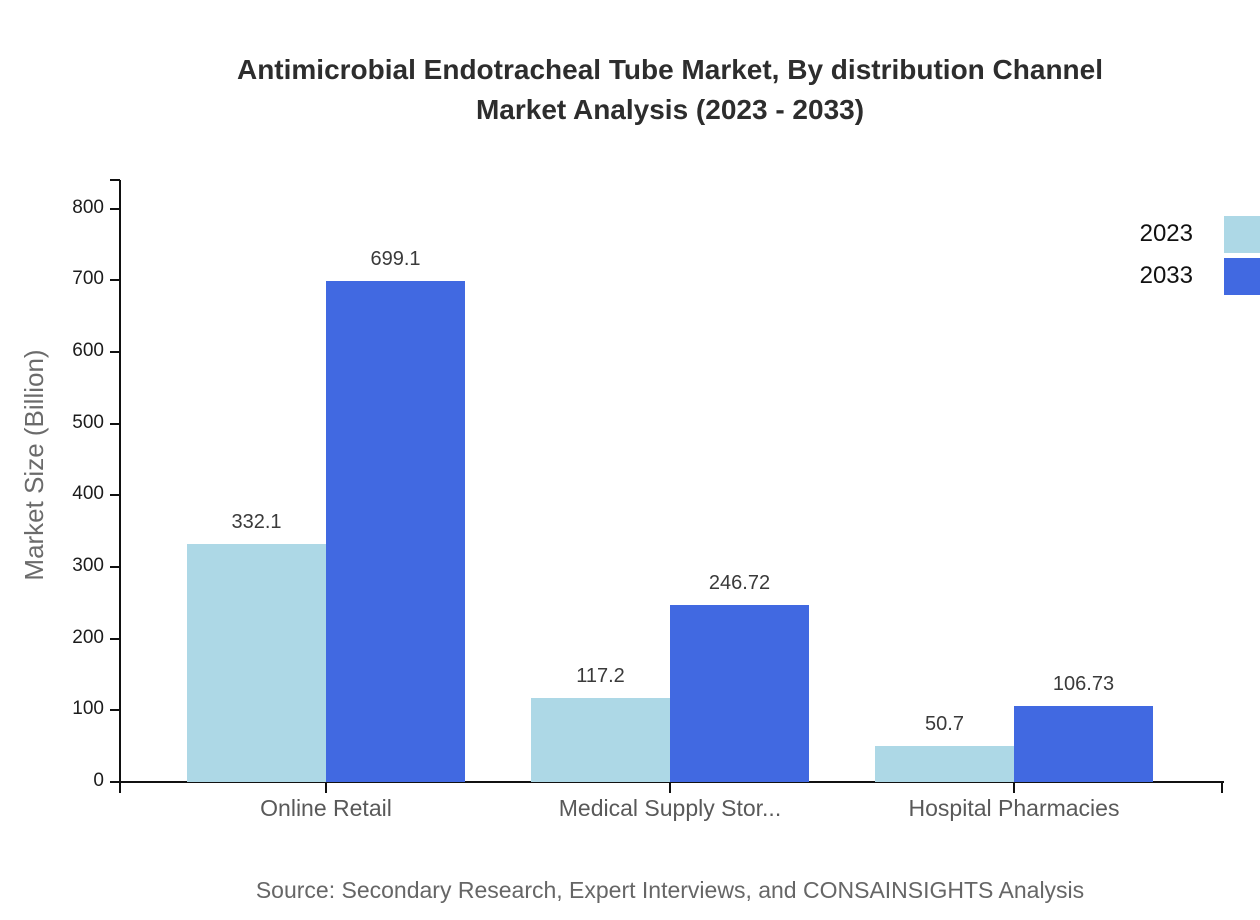 The height and width of the screenshot is (920, 1260). I want to click on legend-item-2023: 2023, so click(1150, 234).